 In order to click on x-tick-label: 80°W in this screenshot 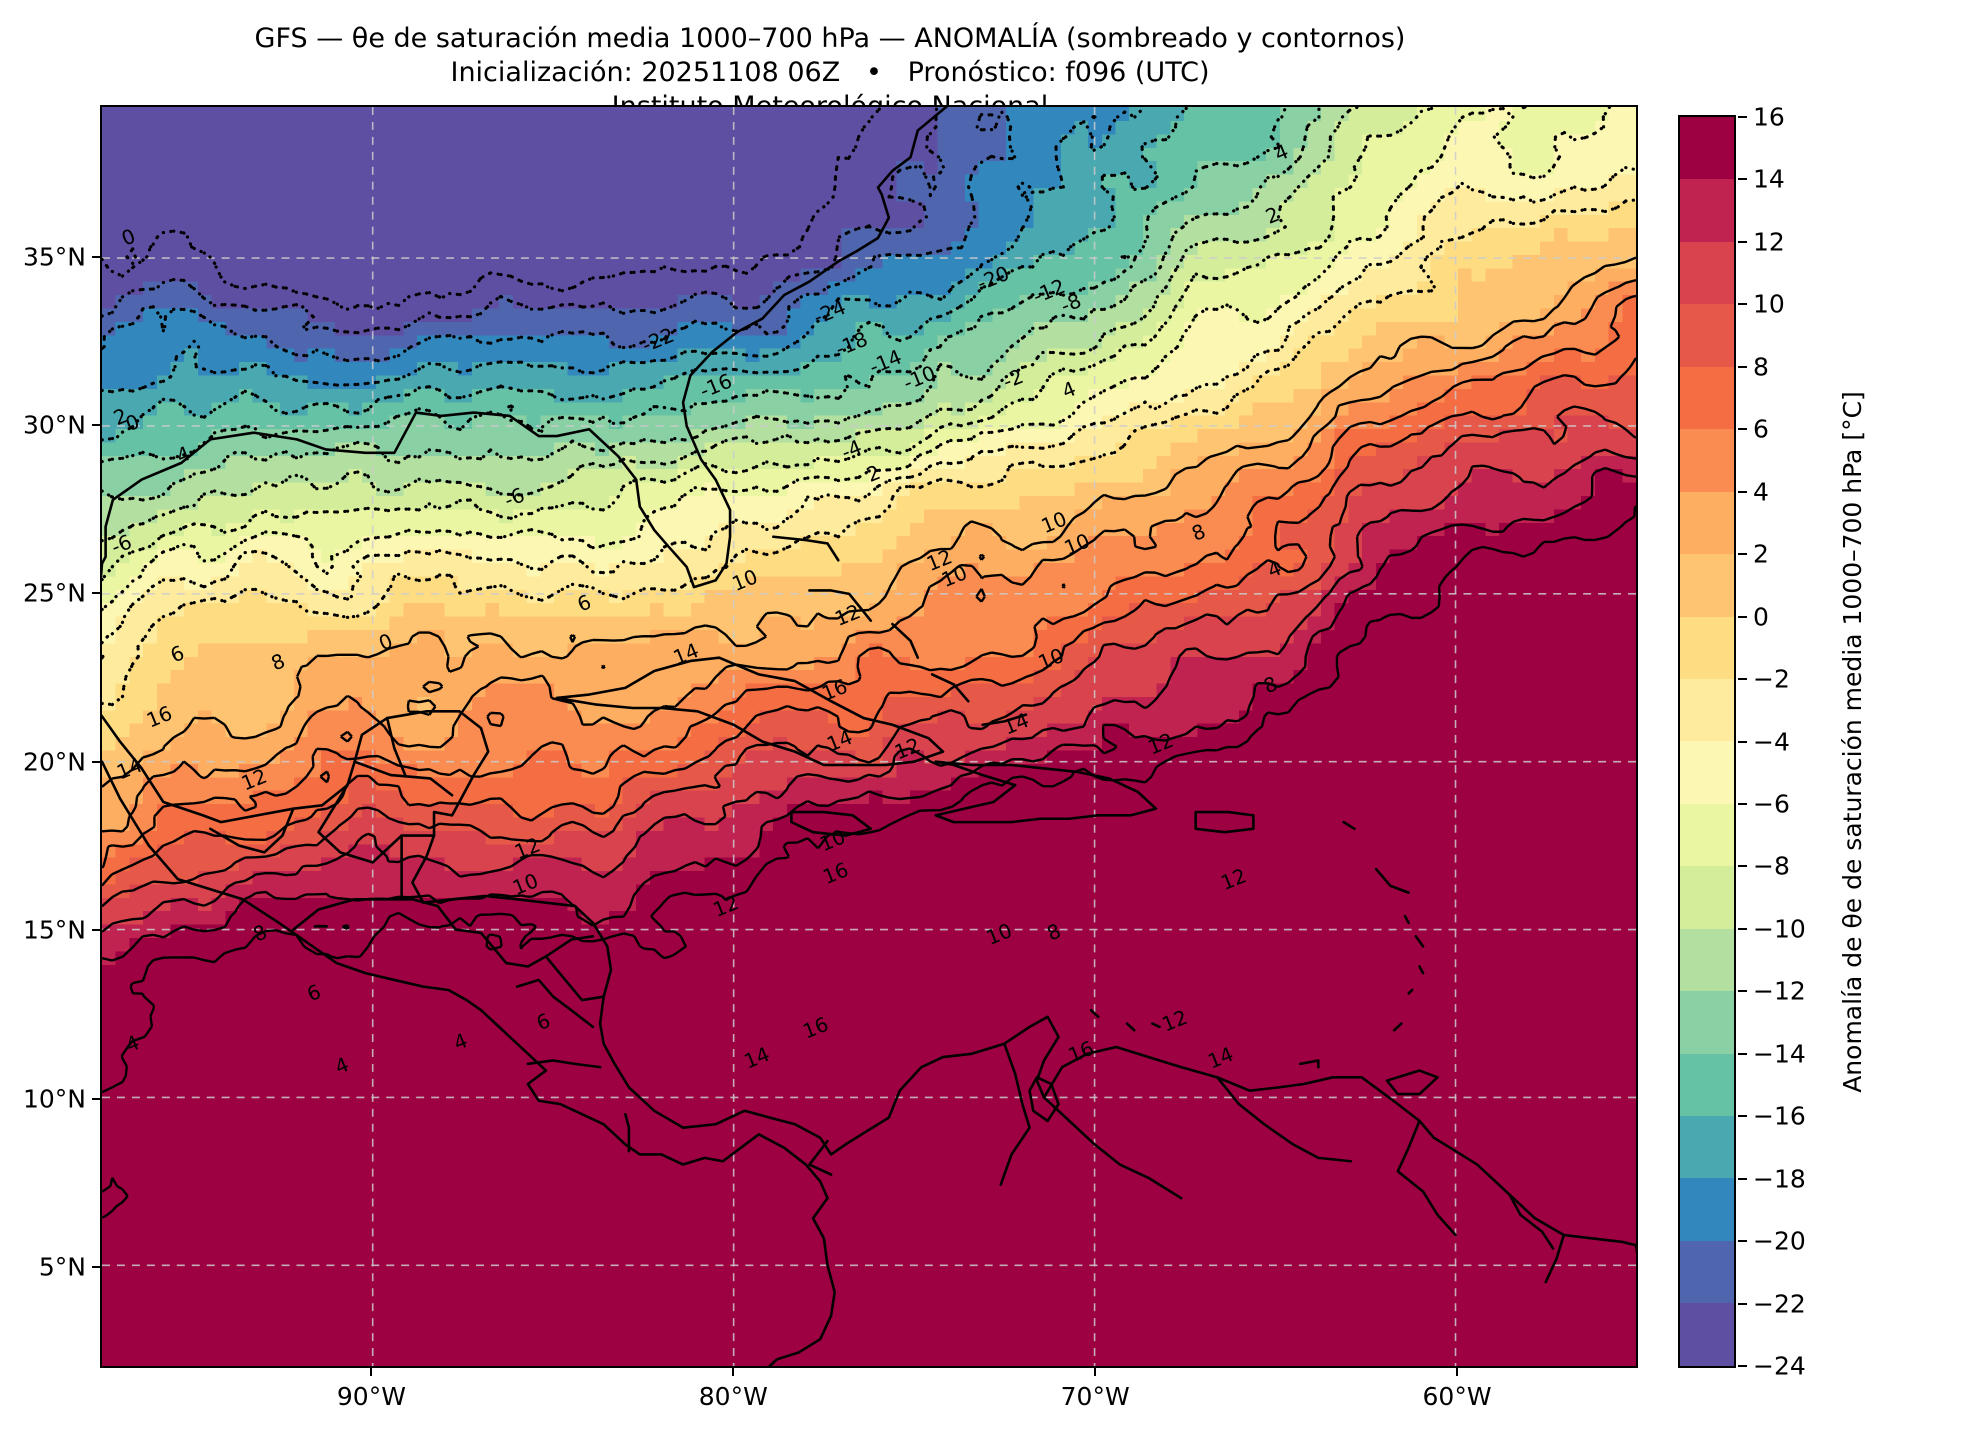, I will do `click(733, 1396)`.